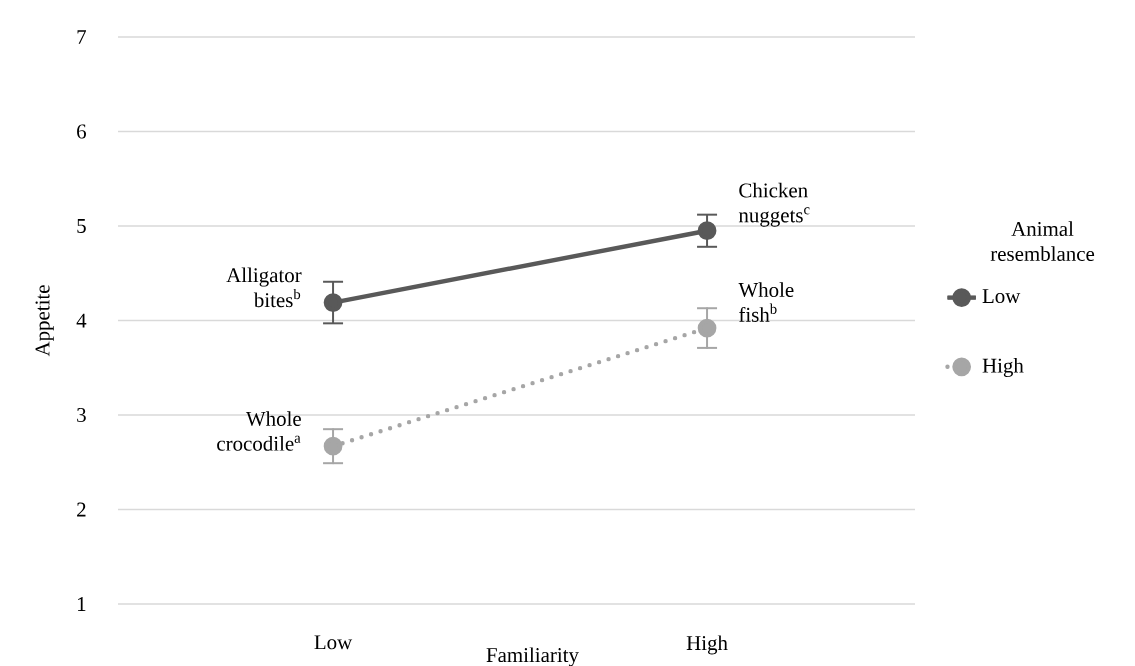 The height and width of the screenshot is (666, 1135). I want to click on y-tick-label: 2, so click(81, 509).